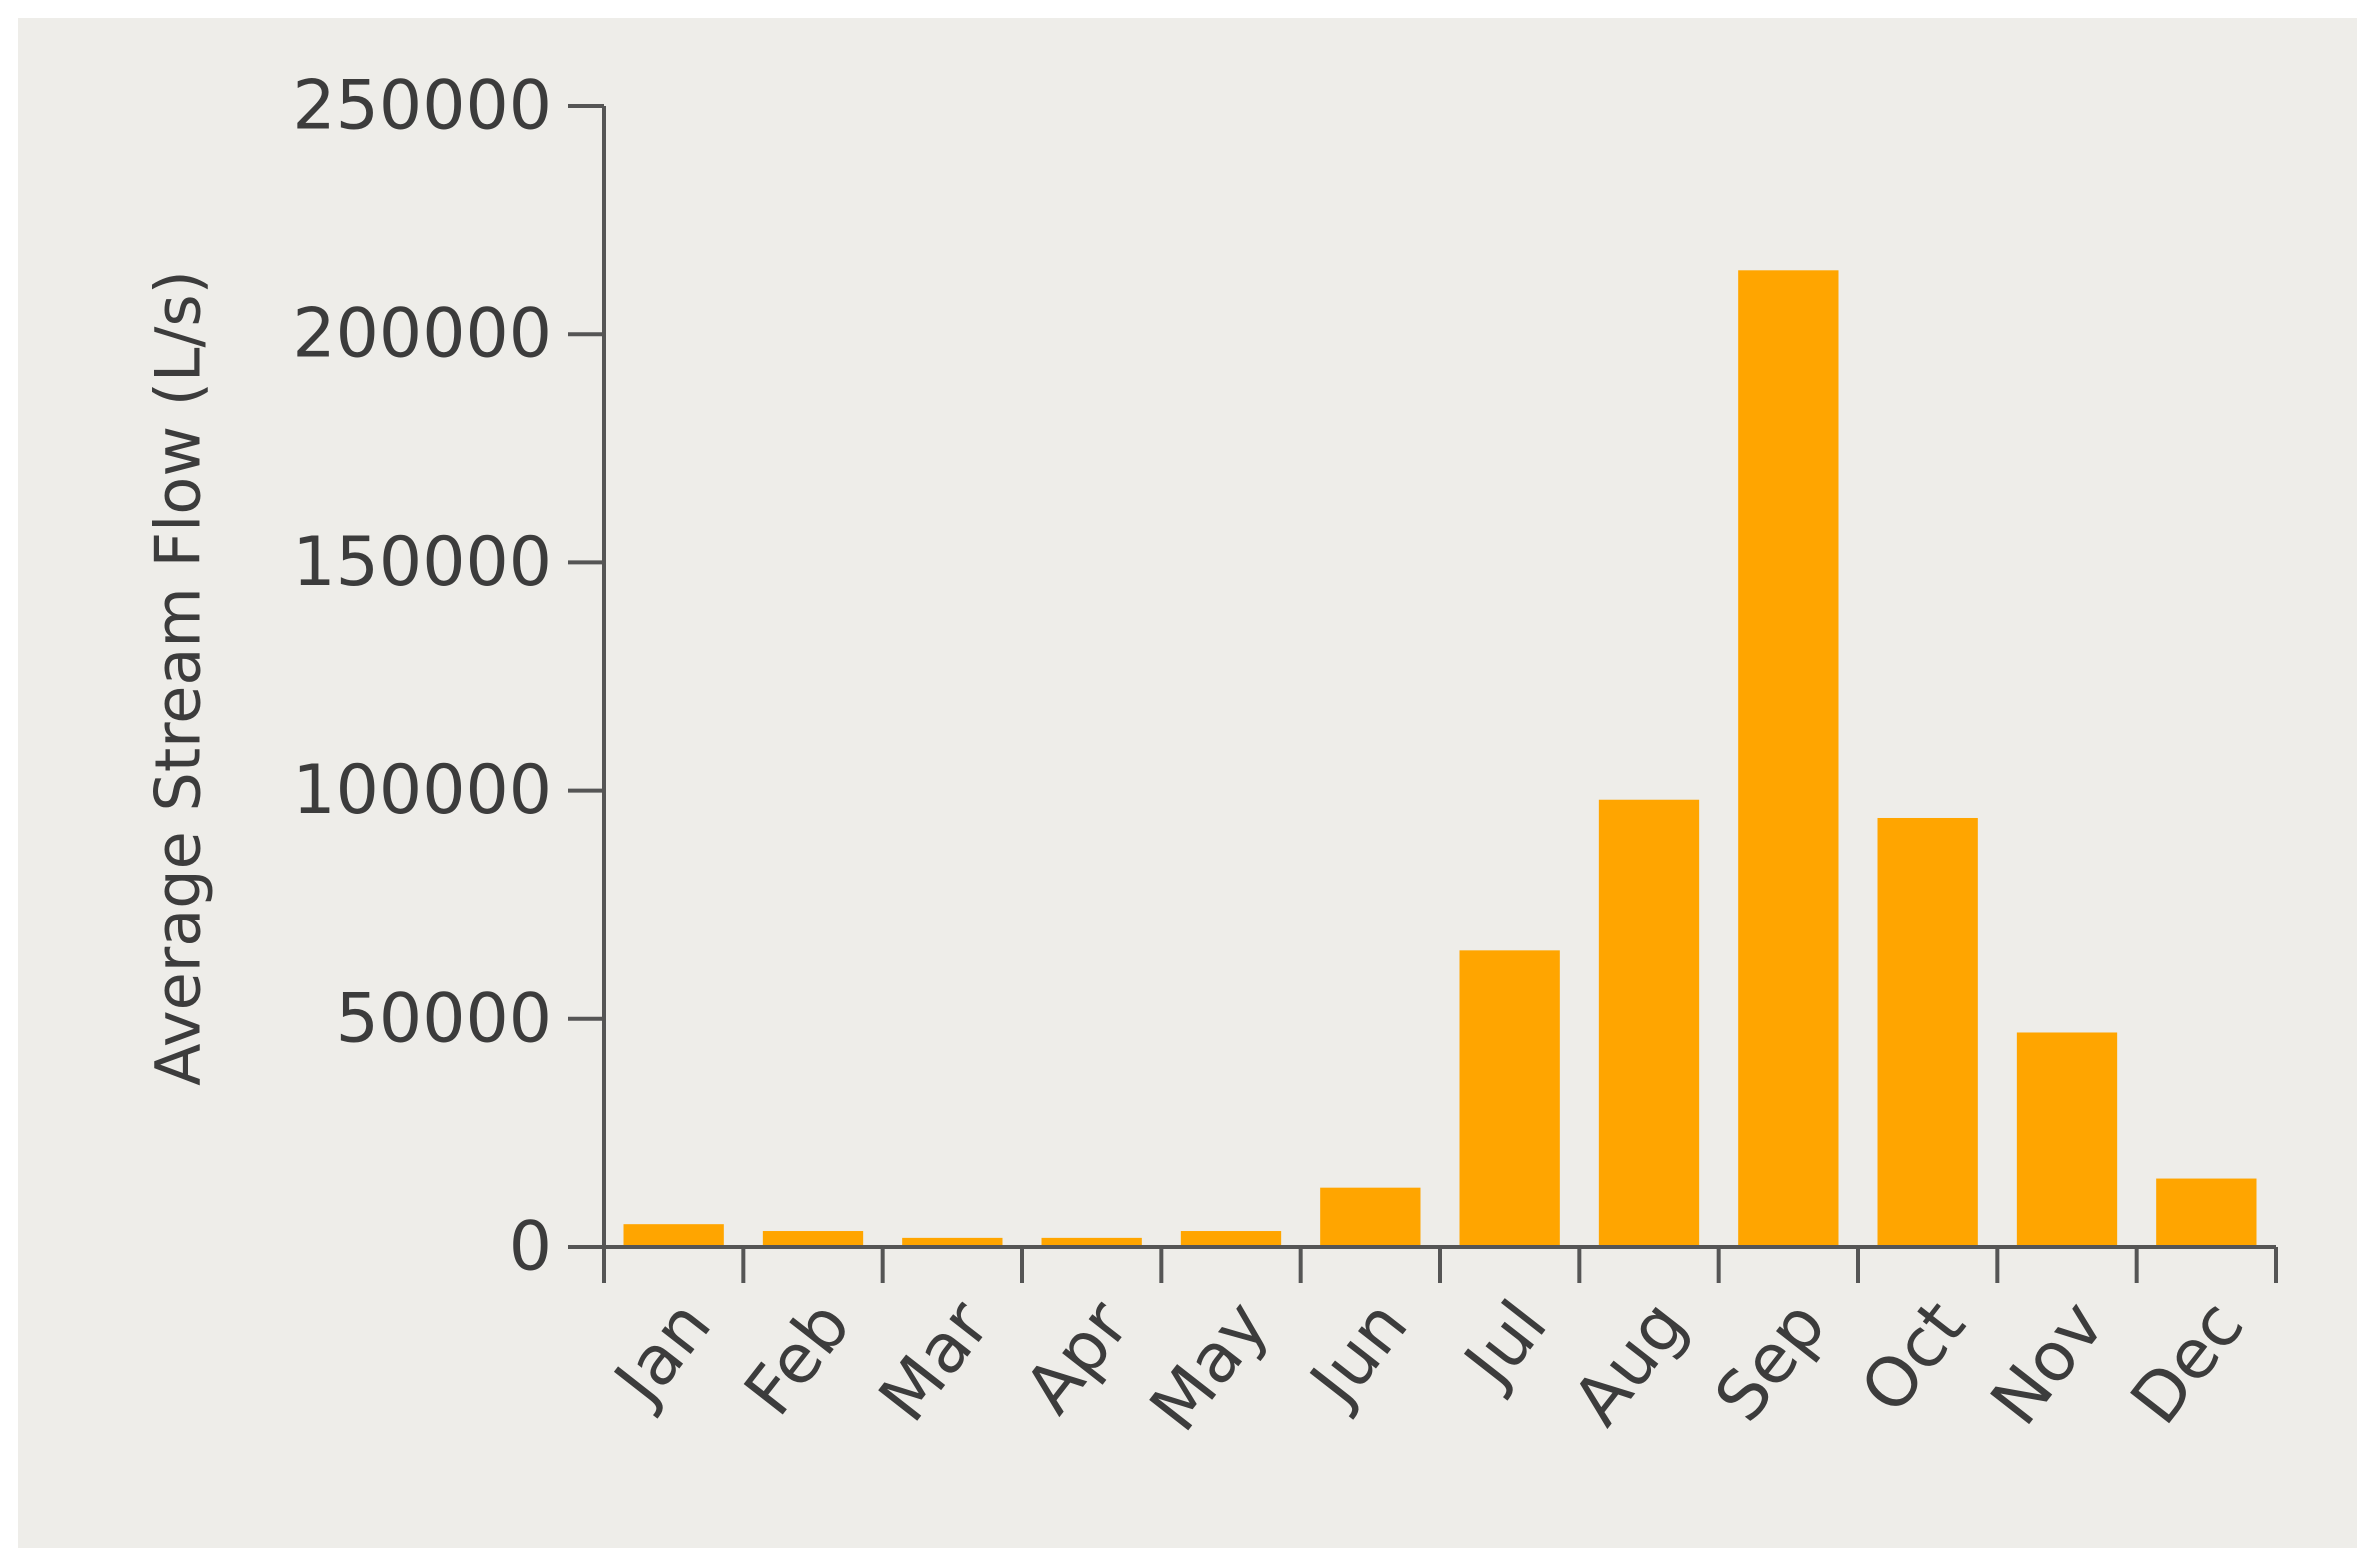  I want to click on y-tick-label: 0, so click(530, 1247).